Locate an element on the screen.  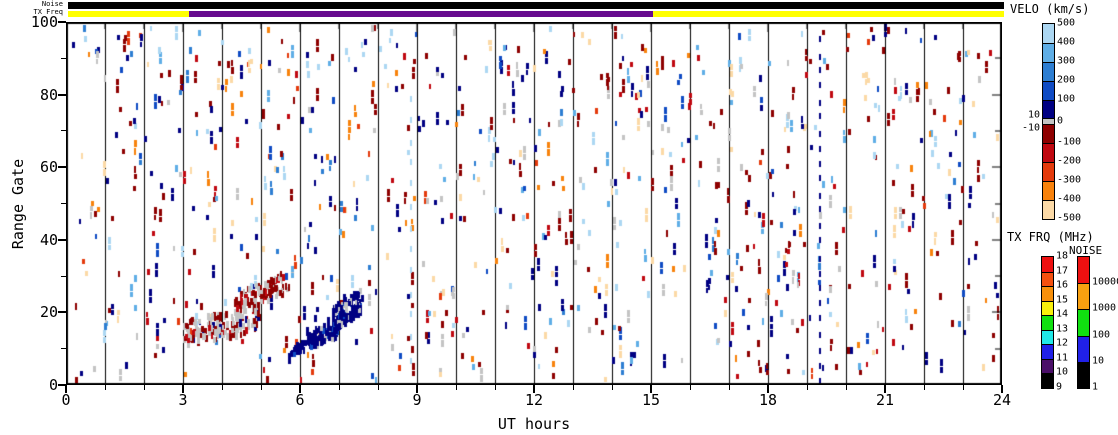
colorbar-tick-label: 200 is located at coordinates (1066, 80).